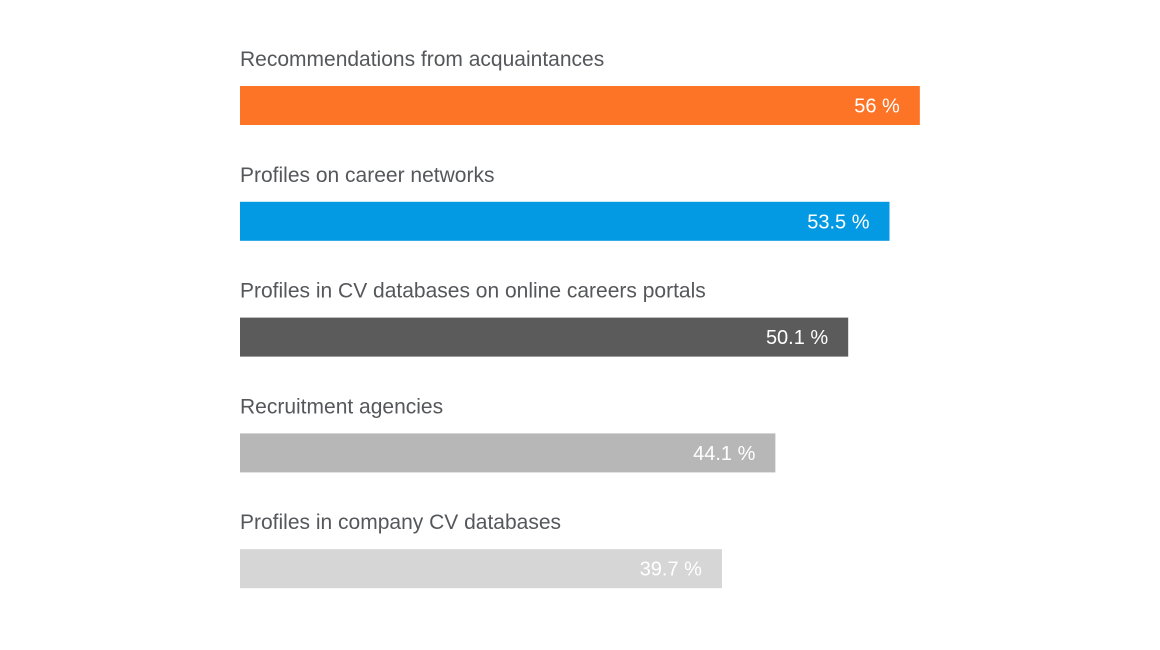 This screenshot has width=1160, height=650. What do you see at coordinates (400, 522) in the screenshot?
I see `category-label: Profiles in company CV databases` at bounding box center [400, 522].